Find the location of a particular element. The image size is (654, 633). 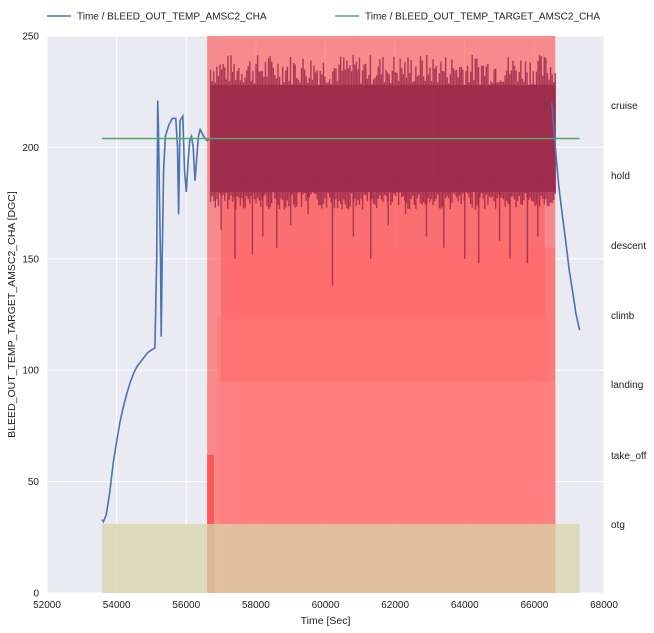

phase-label-hold: hold is located at coordinates (620, 176).